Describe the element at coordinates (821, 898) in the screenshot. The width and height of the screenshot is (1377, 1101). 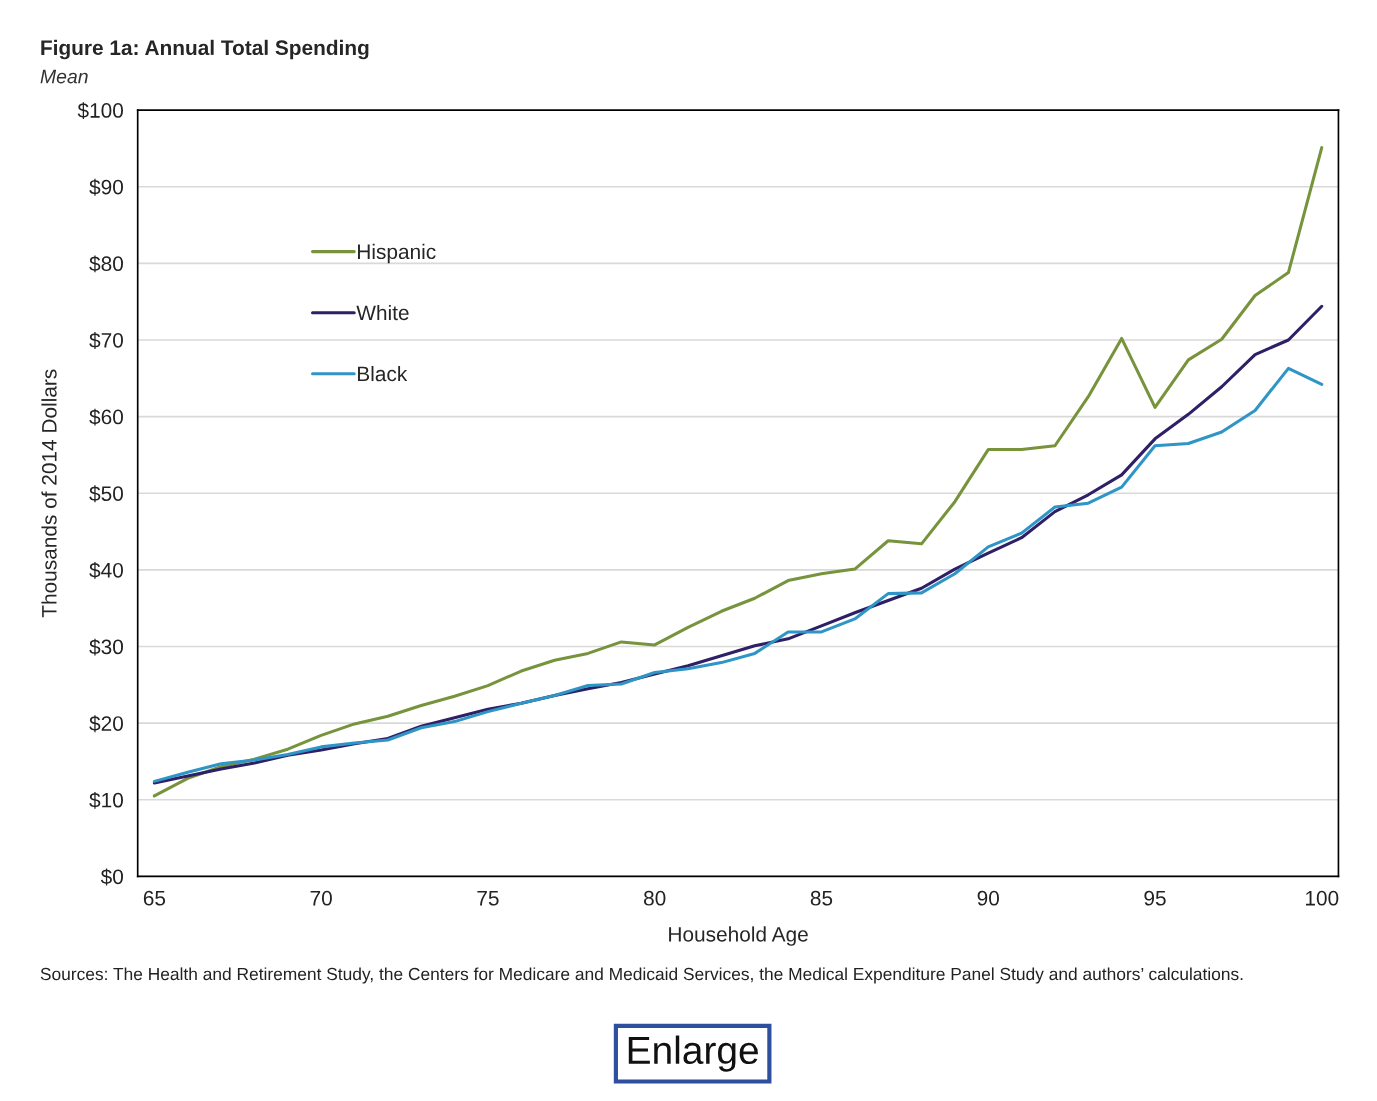
I see `x-tick-label: 85` at that location.